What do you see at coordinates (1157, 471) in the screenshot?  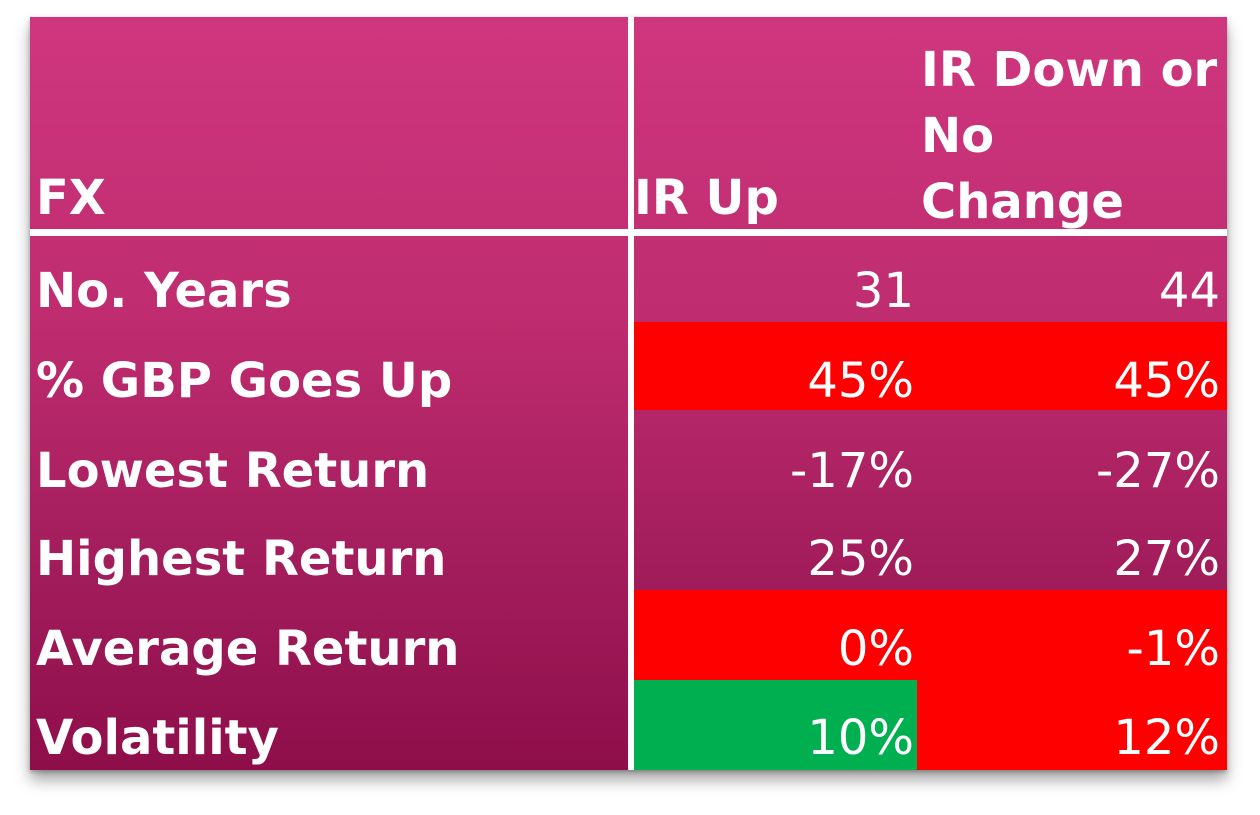 I see `value-lowest-return-ir-down: -27%` at bounding box center [1157, 471].